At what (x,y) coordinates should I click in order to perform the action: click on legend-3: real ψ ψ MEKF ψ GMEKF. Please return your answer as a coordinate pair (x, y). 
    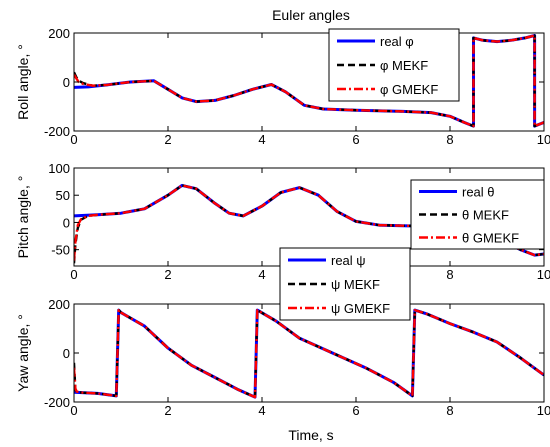
    Looking at the image, I should click on (345, 284).